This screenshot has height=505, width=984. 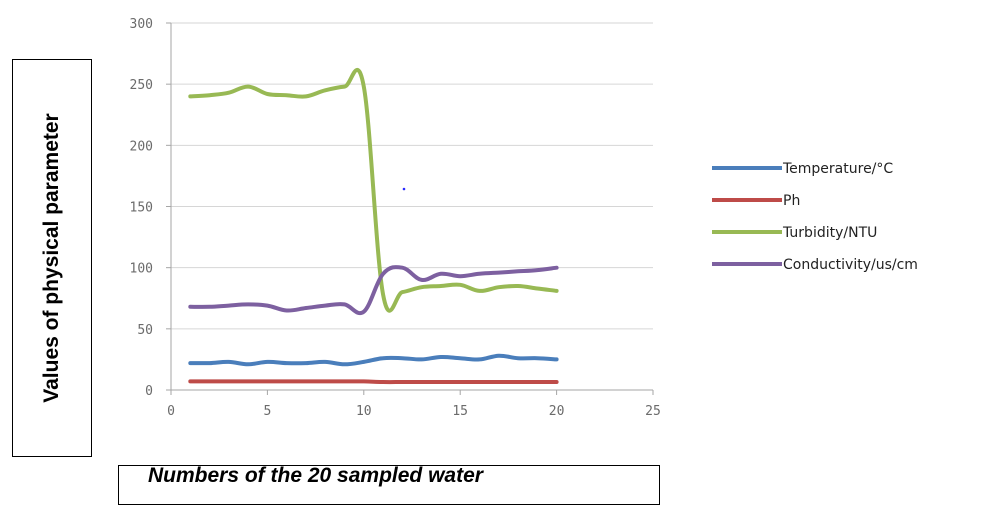 What do you see at coordinates (557, 411) in the screenshot?
I see `x-tick-label: 20` at bounding box center [557, 411].